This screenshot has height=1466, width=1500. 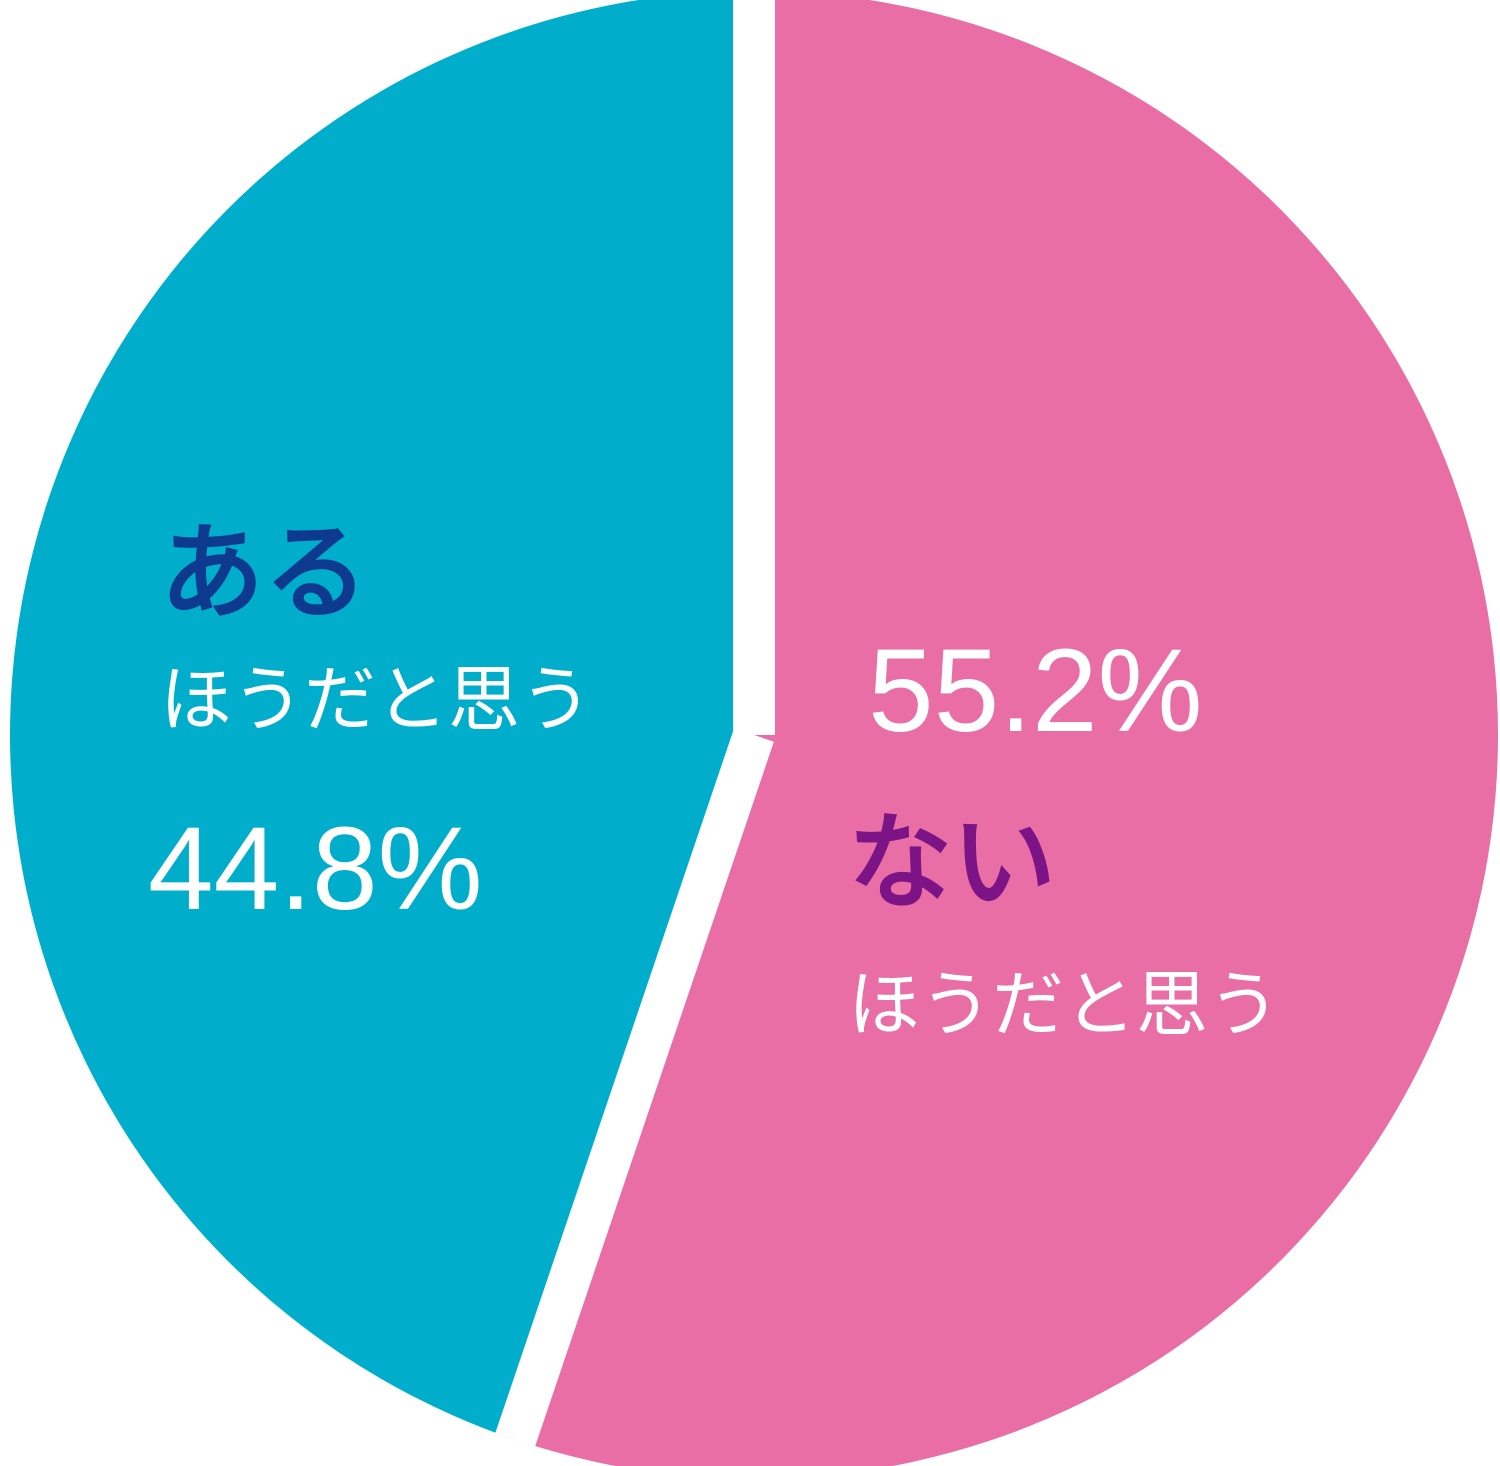 What do you see at coordinates (634, 1087) in the screenshot?
I see `slice-gap` at bounding box center [634, 1087].